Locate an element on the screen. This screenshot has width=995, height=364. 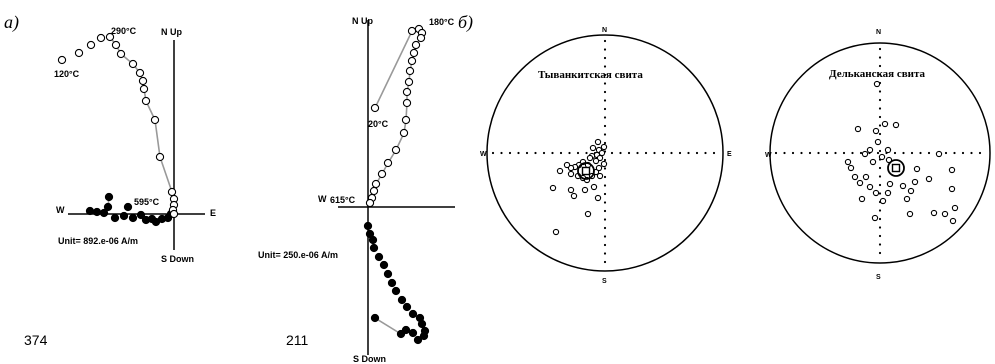
panel-label-b: б) is located at coordinates (465, 22).